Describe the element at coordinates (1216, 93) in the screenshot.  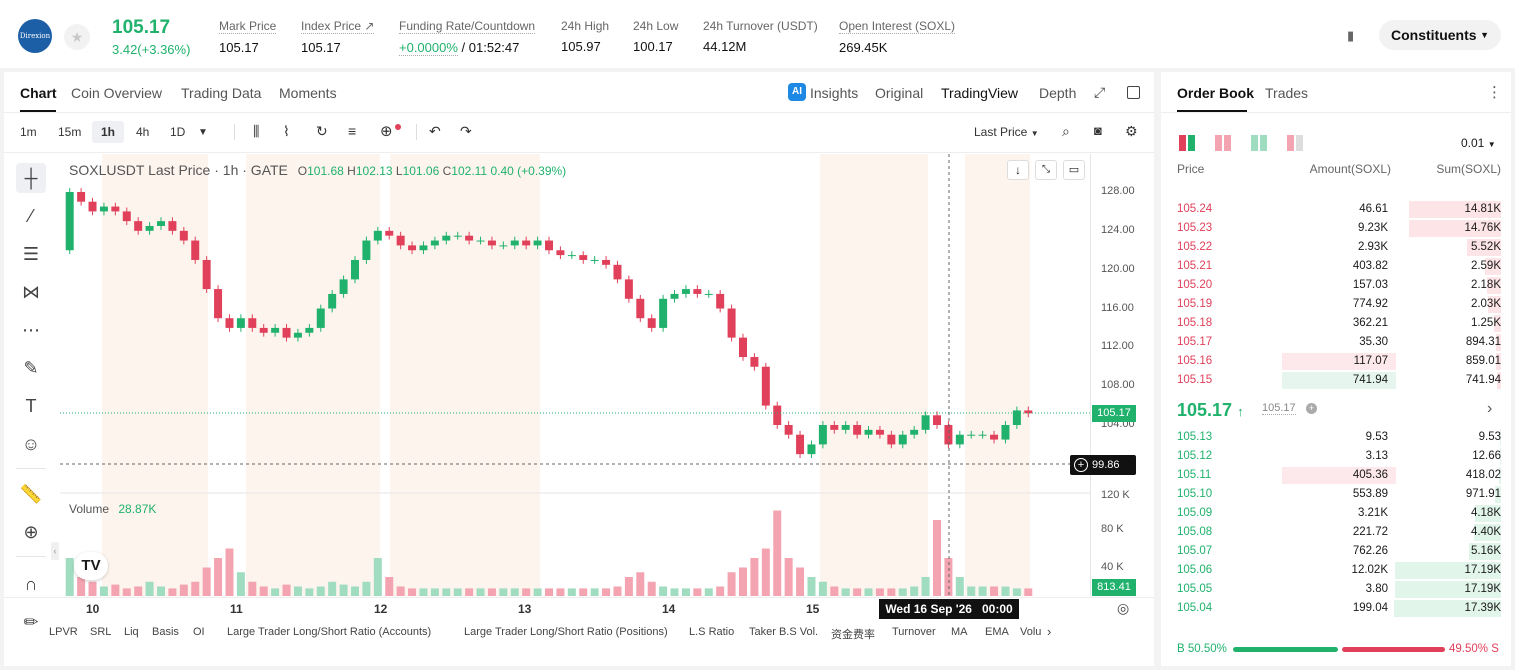
I see `tab-order-book: Order Book` at that location.